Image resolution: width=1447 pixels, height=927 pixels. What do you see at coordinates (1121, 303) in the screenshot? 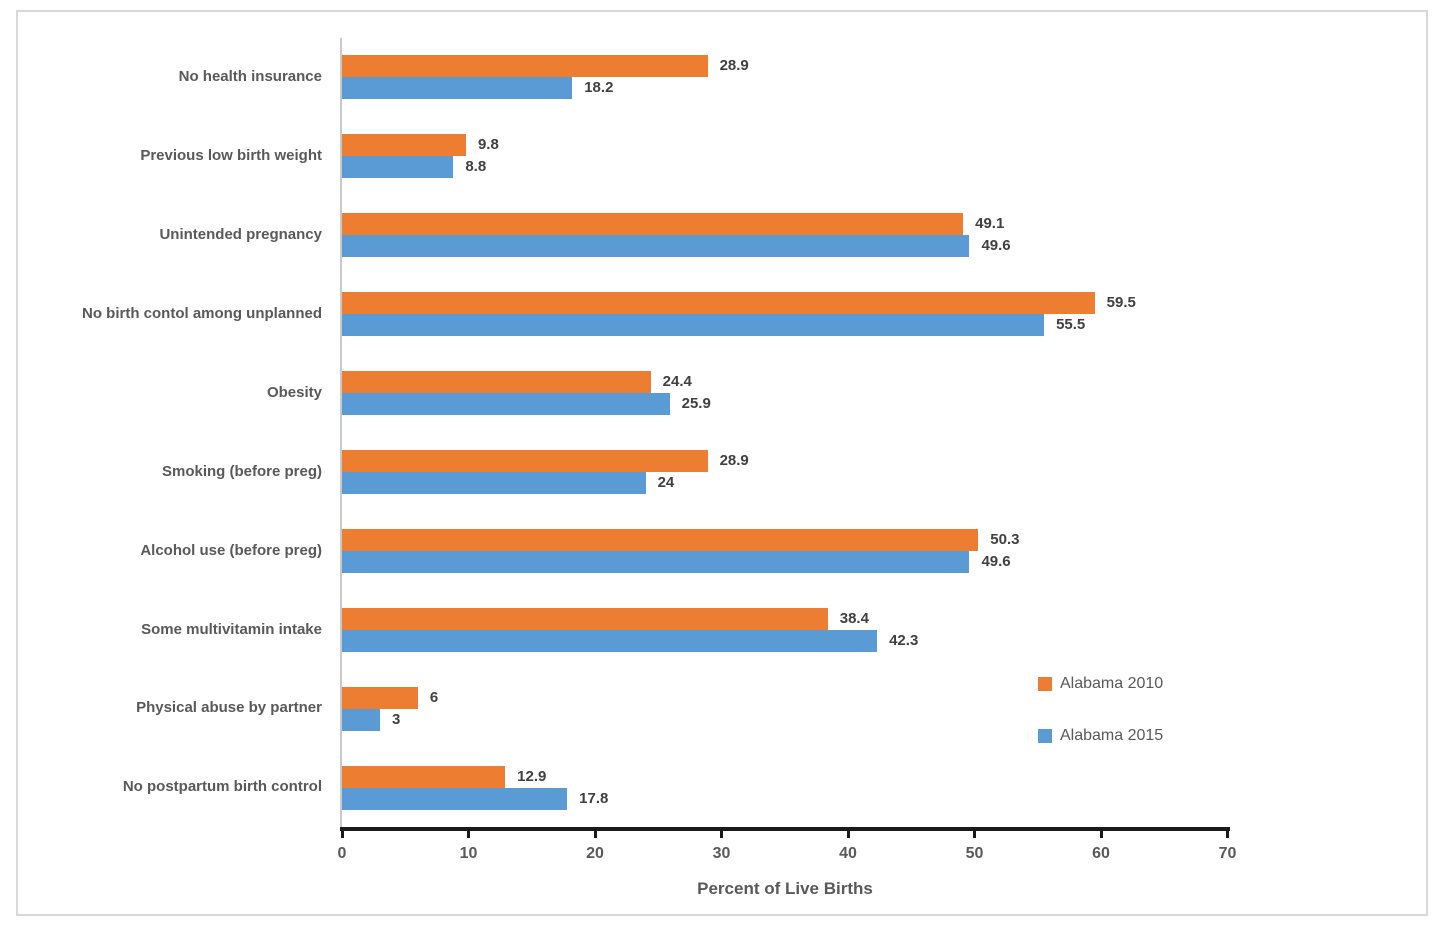
I see `bar-value-label: 59.5` at bounding box center [1121, 303].